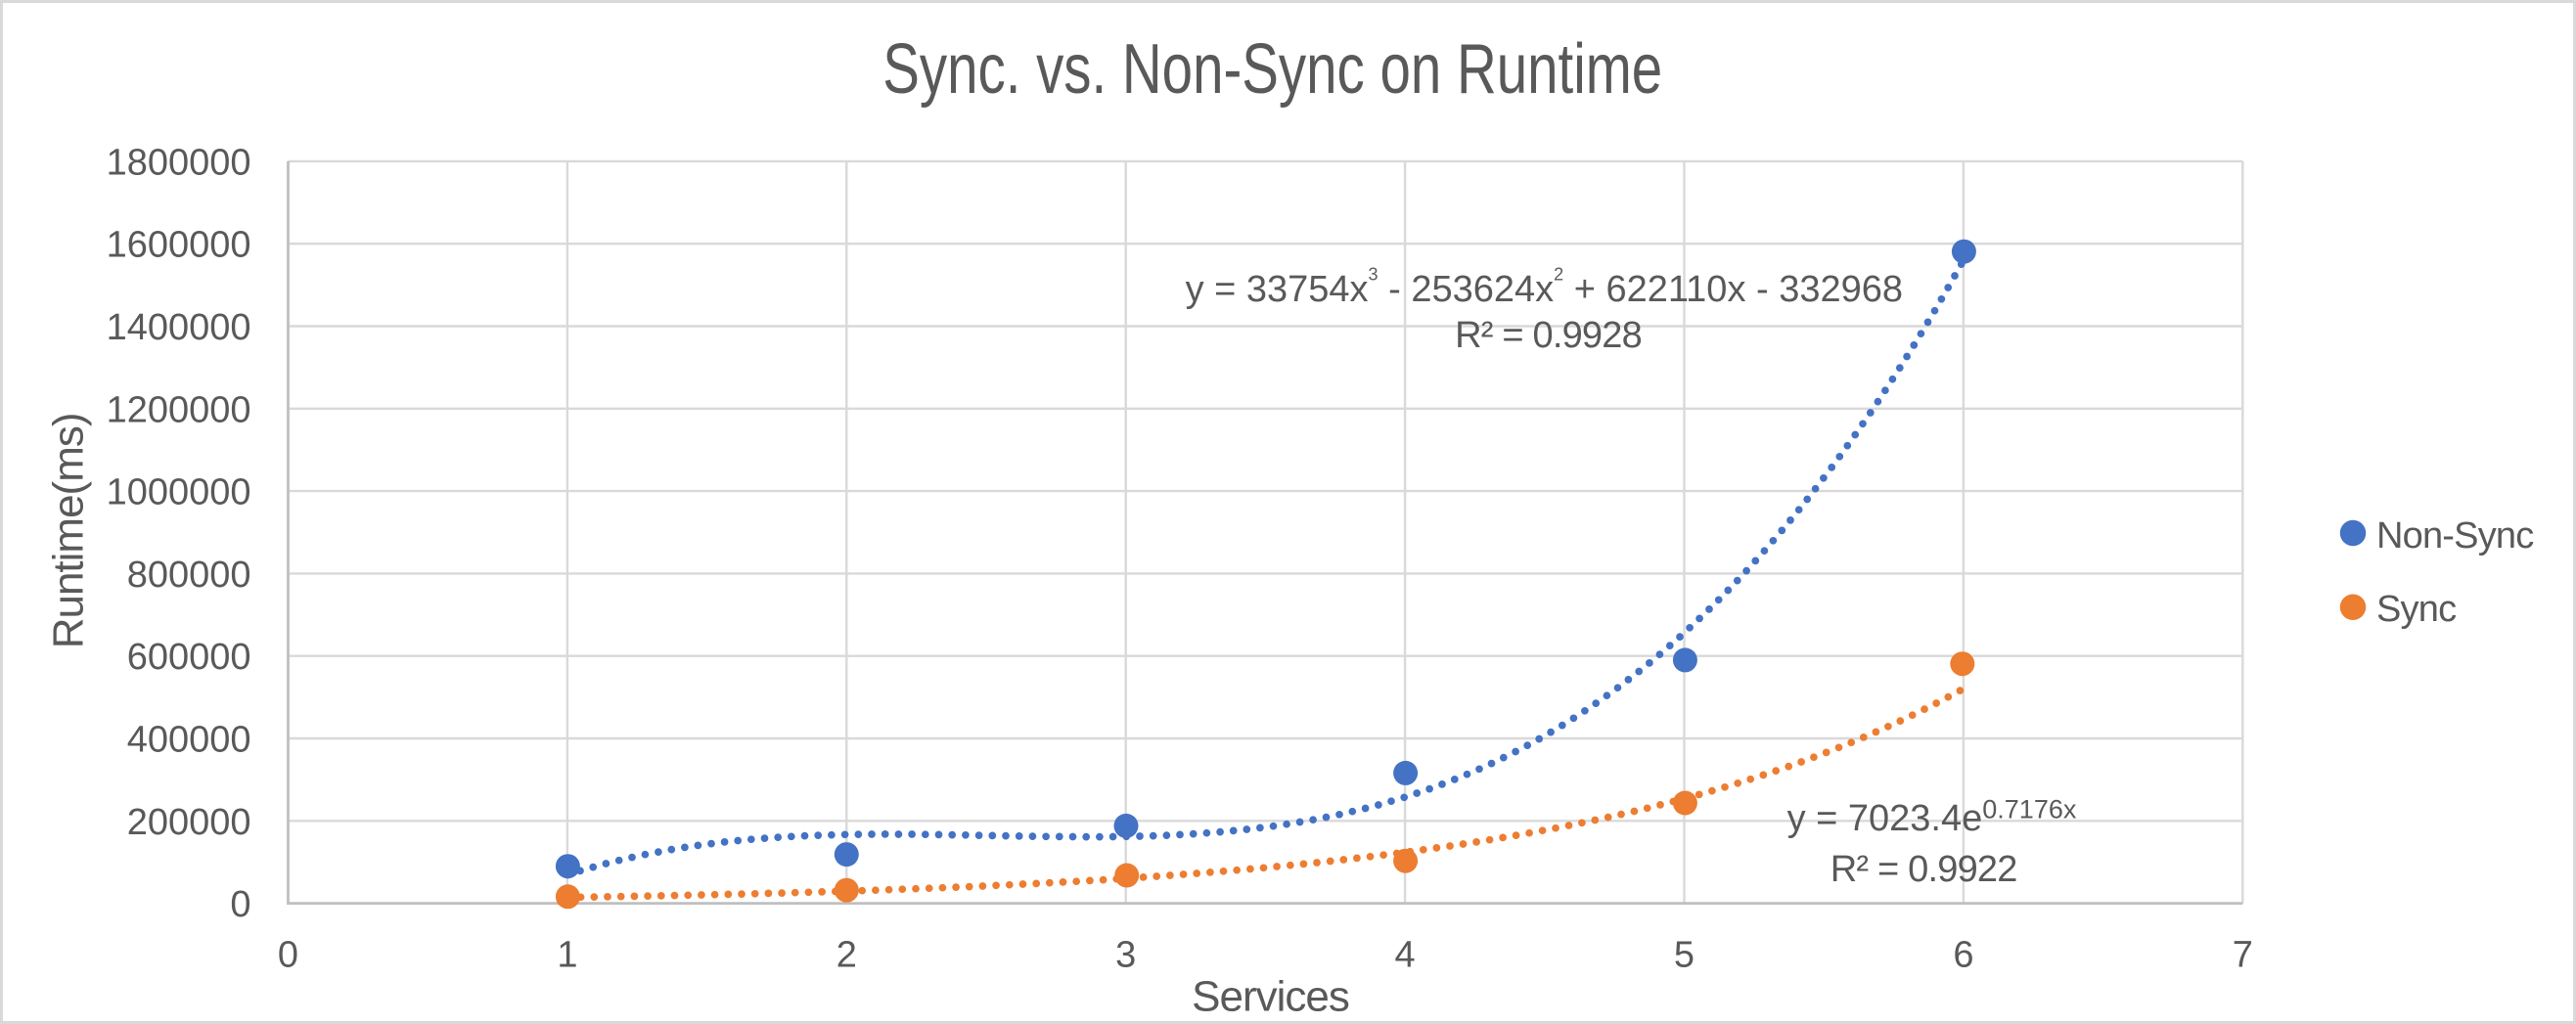 This screenshot has width=2576, height=1024. Describe the element at coordinates (189, 657) in the screenshot. I see `svg-text: 600000` at that location.